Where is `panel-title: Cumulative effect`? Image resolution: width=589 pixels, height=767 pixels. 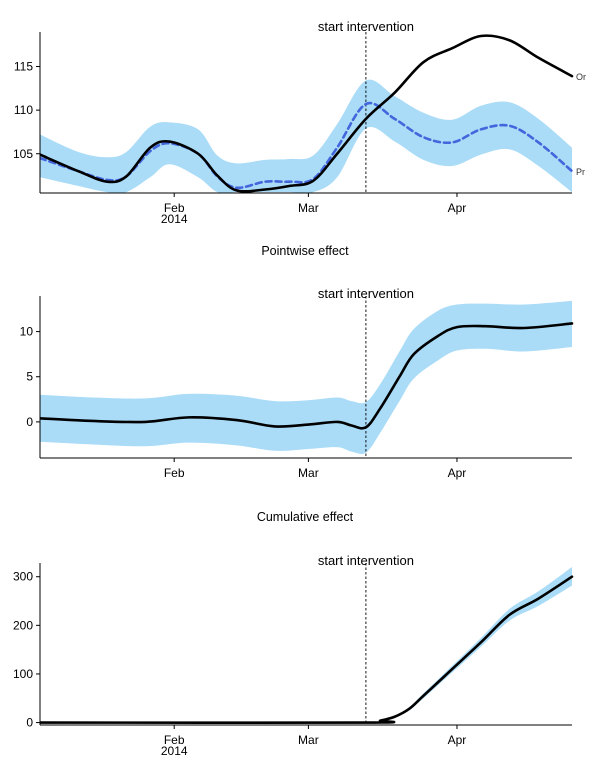 panel-title: Cumulative effect is located at coordinates (305, 517).